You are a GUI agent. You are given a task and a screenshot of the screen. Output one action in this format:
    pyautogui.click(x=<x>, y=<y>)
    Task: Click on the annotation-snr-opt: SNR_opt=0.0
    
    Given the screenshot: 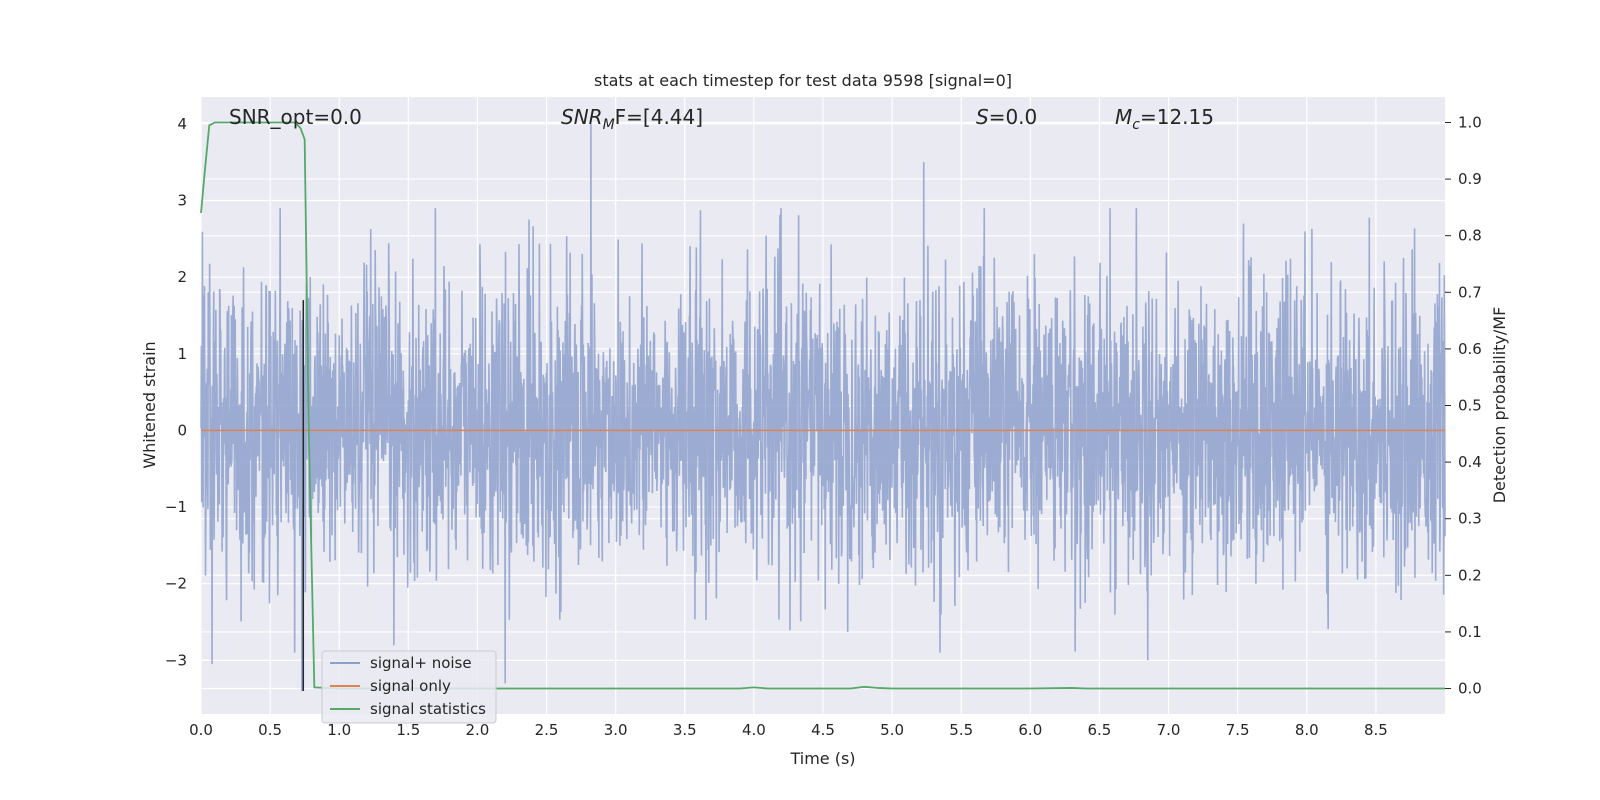 What is the action you would take?
    pyautogui.click(x=295, y=117)
    